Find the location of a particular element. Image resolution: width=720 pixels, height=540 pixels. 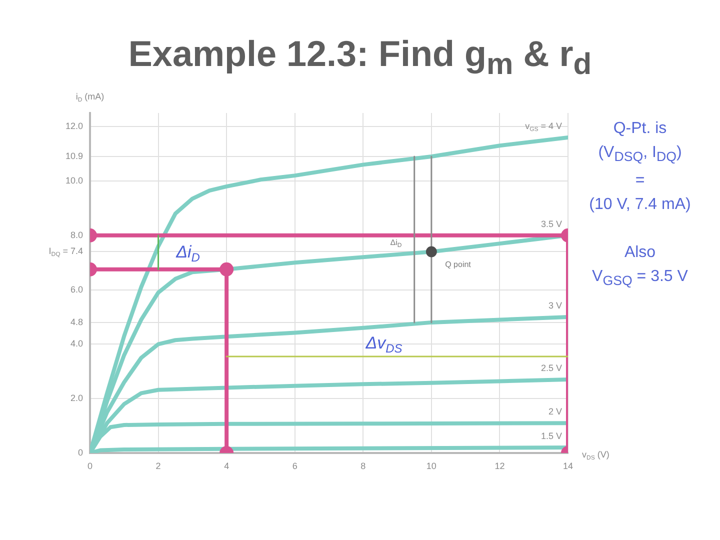

series-label: 3.5 V is located at coordinates (551, 223).